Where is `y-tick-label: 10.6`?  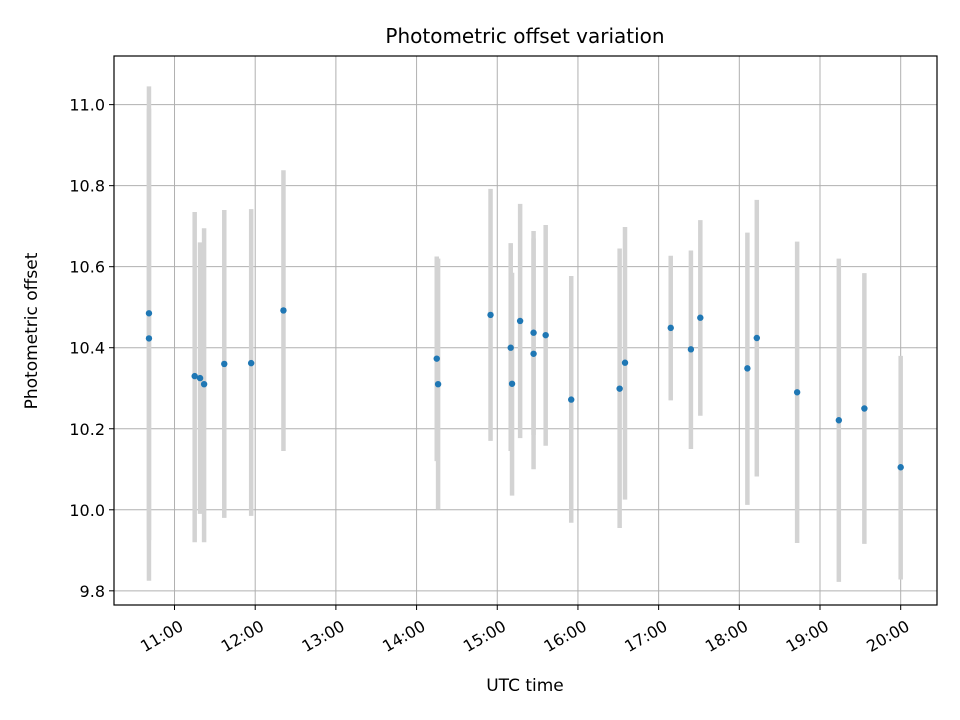
y-tick-label: 10.6 is located at coordinates (87, 267).